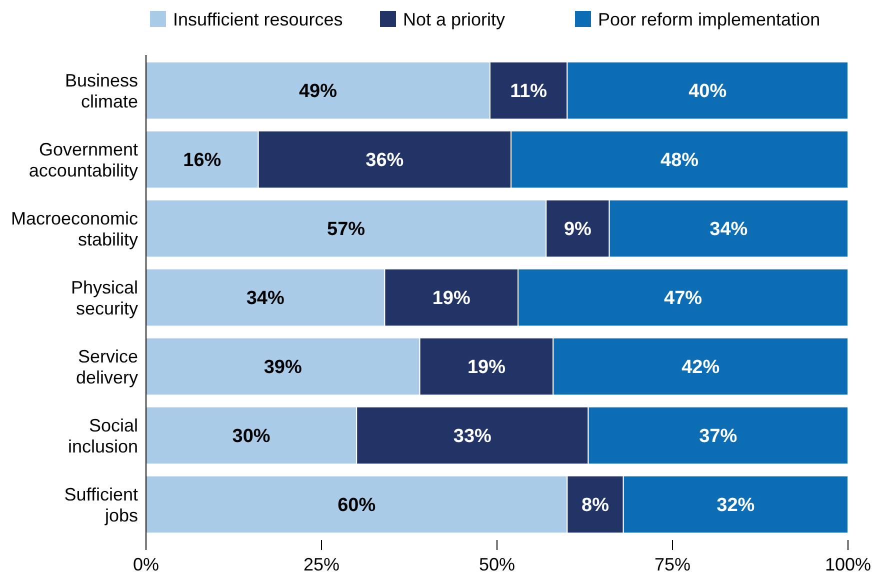 This screenshot has height=583, width=877. Describe the element at coordinates (103, 435) in the screenshot. I see `y-tick-label: Social inclusion` at that location.